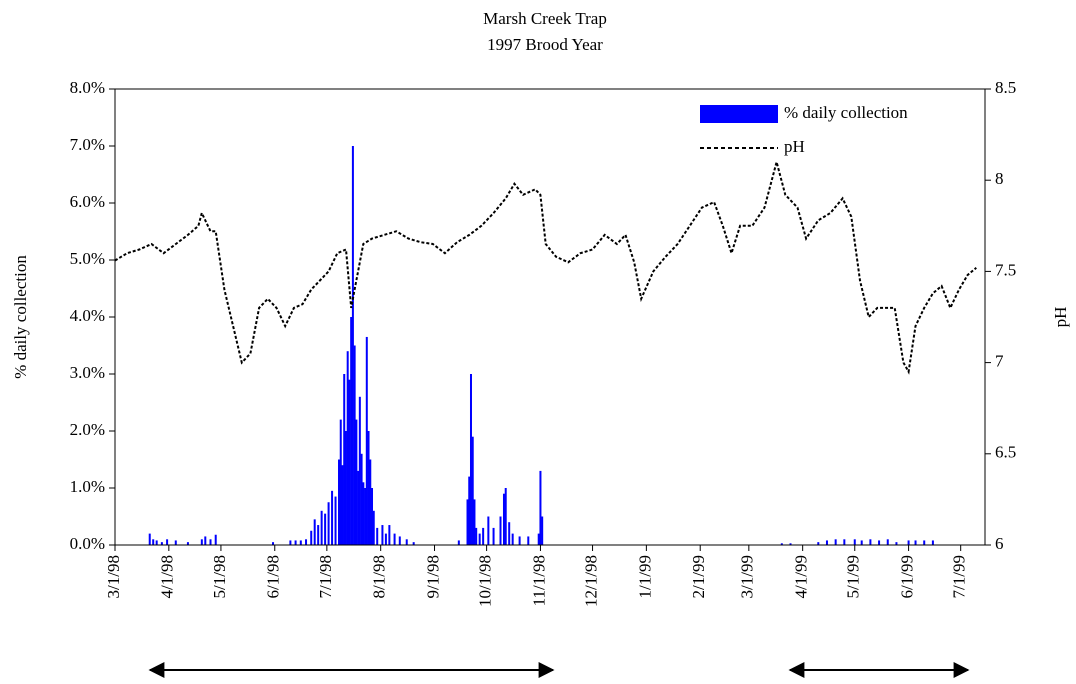 The image size is (1076, 684). I want to click on x-tick-label: 6/1/99, so click(906, 576).